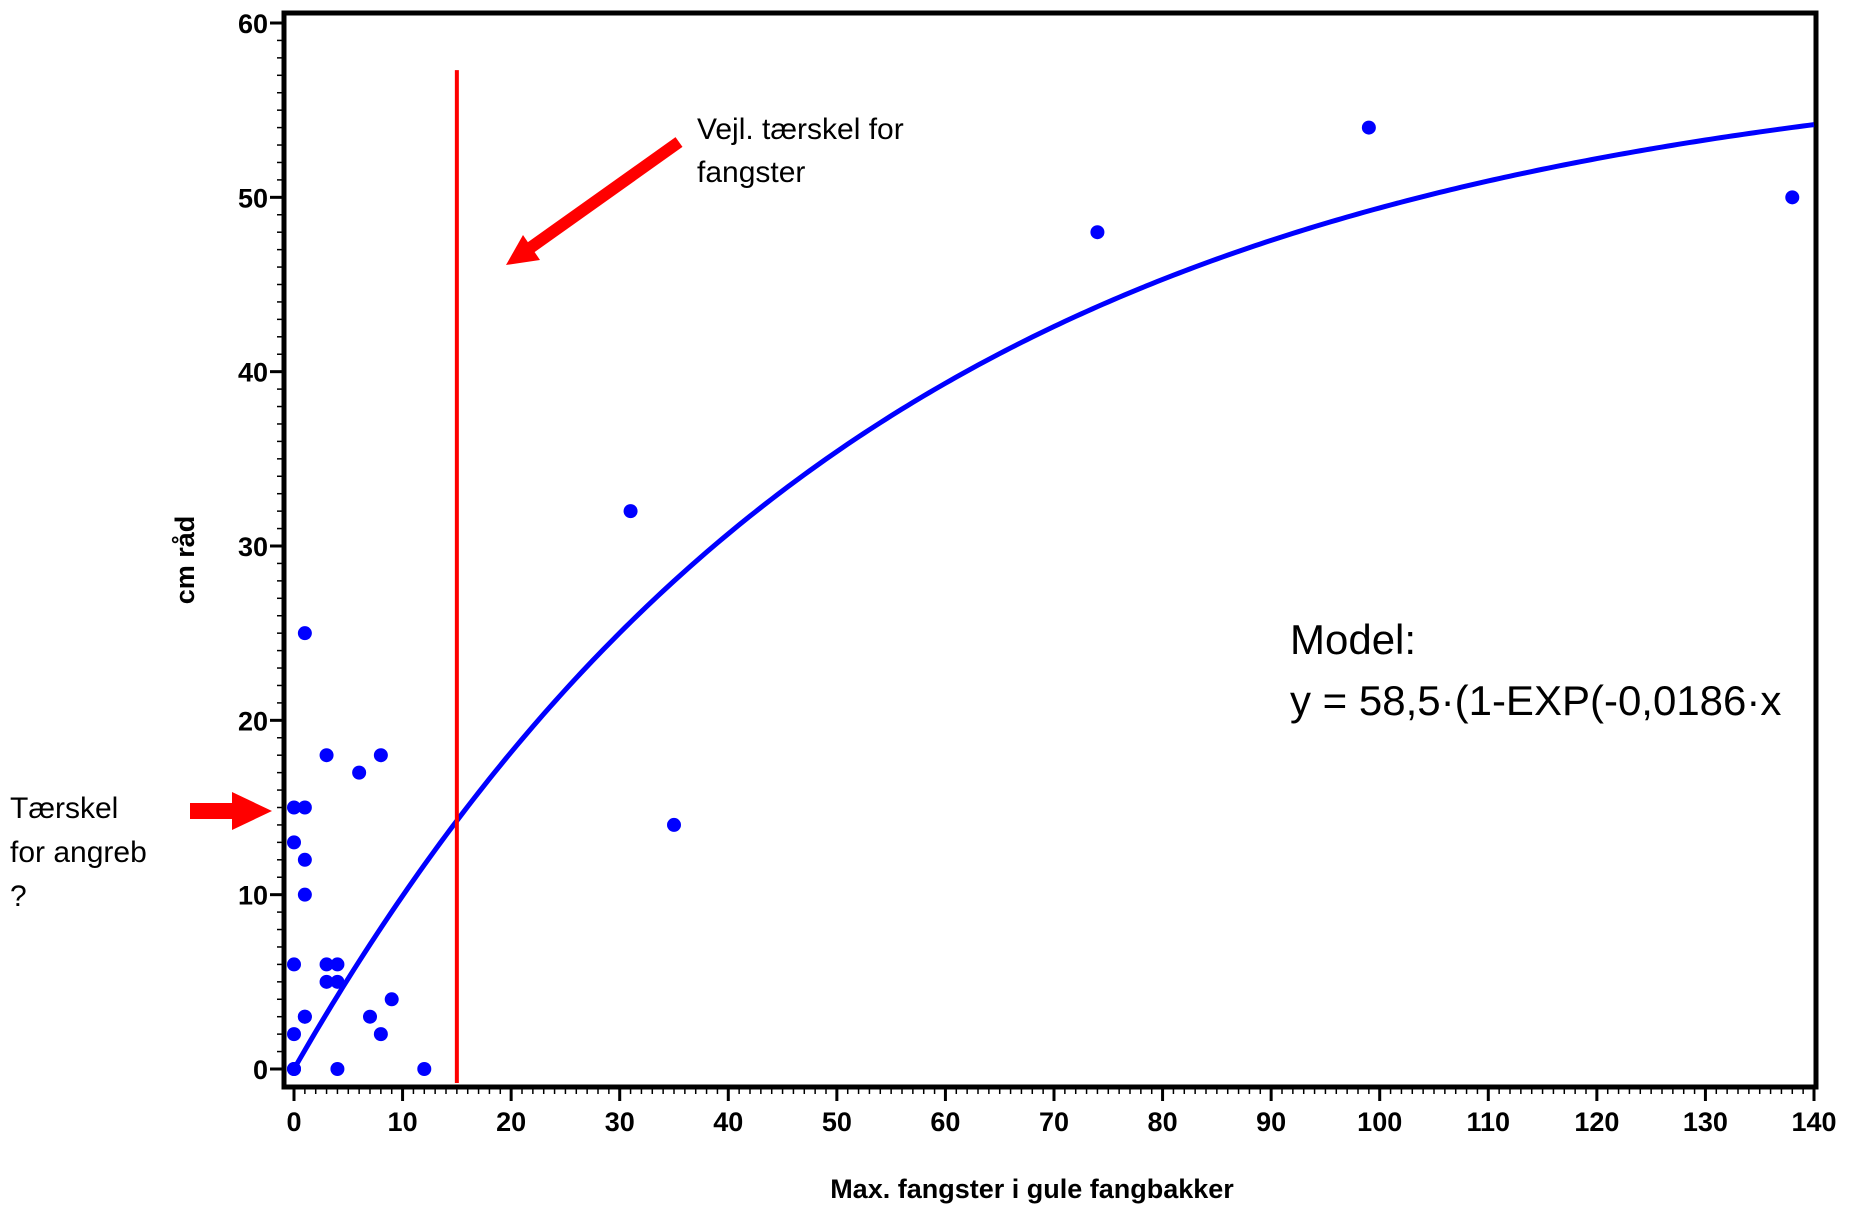  Describe the element at coordinates (837, 1122) in the screenshot. I see `x-tick-label: 50` at that location.